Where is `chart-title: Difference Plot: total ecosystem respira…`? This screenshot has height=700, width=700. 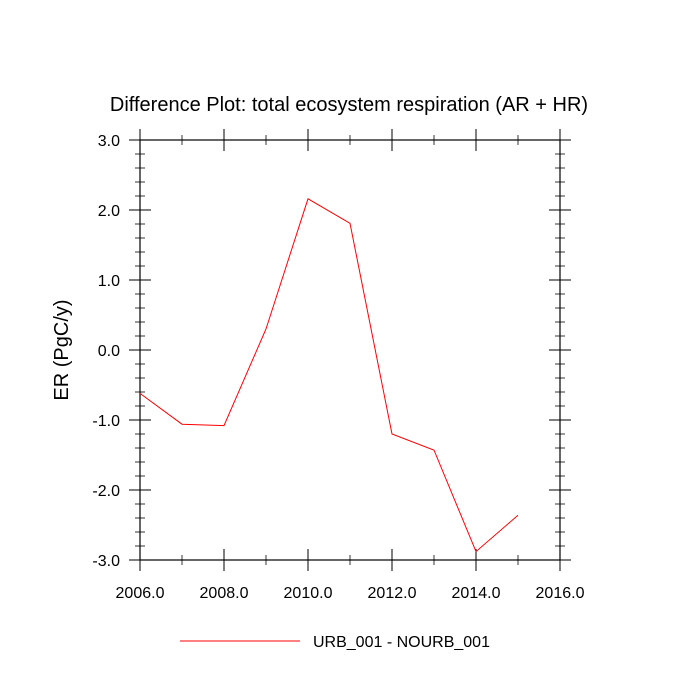
chart-title: Difference Plot: total ecosystem respira… is located at coordinates (349, 105).